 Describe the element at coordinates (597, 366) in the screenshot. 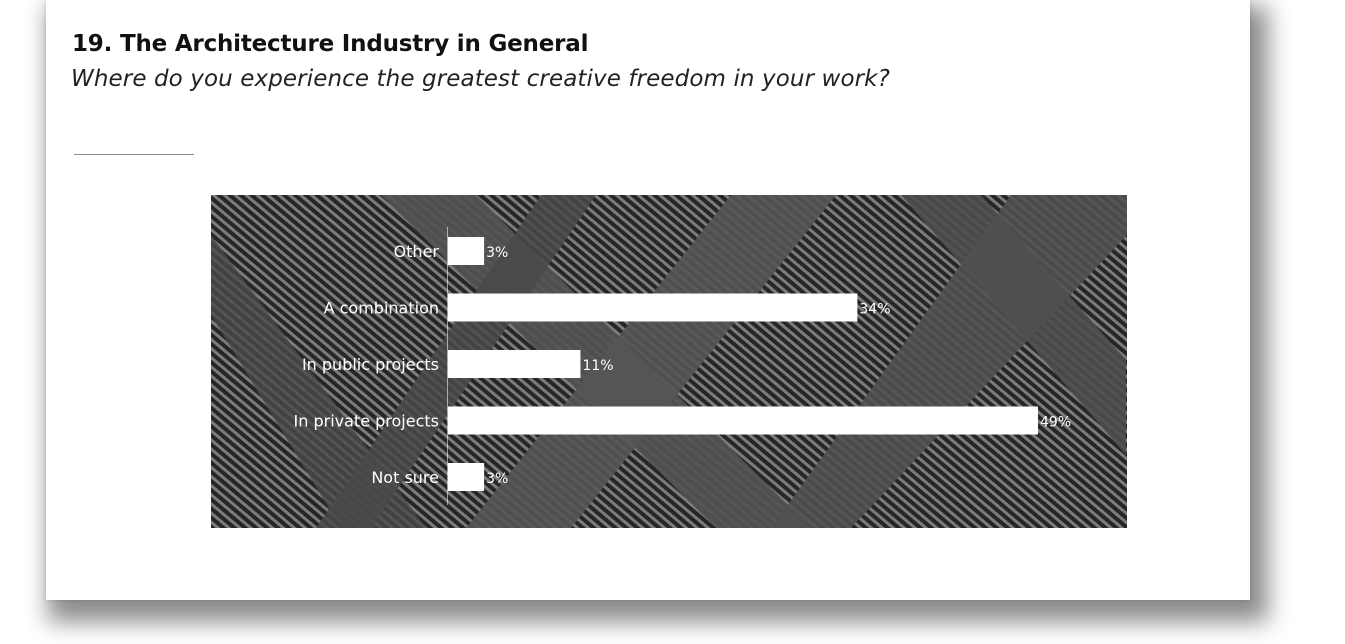

I see `value-label: 11%` at that location.